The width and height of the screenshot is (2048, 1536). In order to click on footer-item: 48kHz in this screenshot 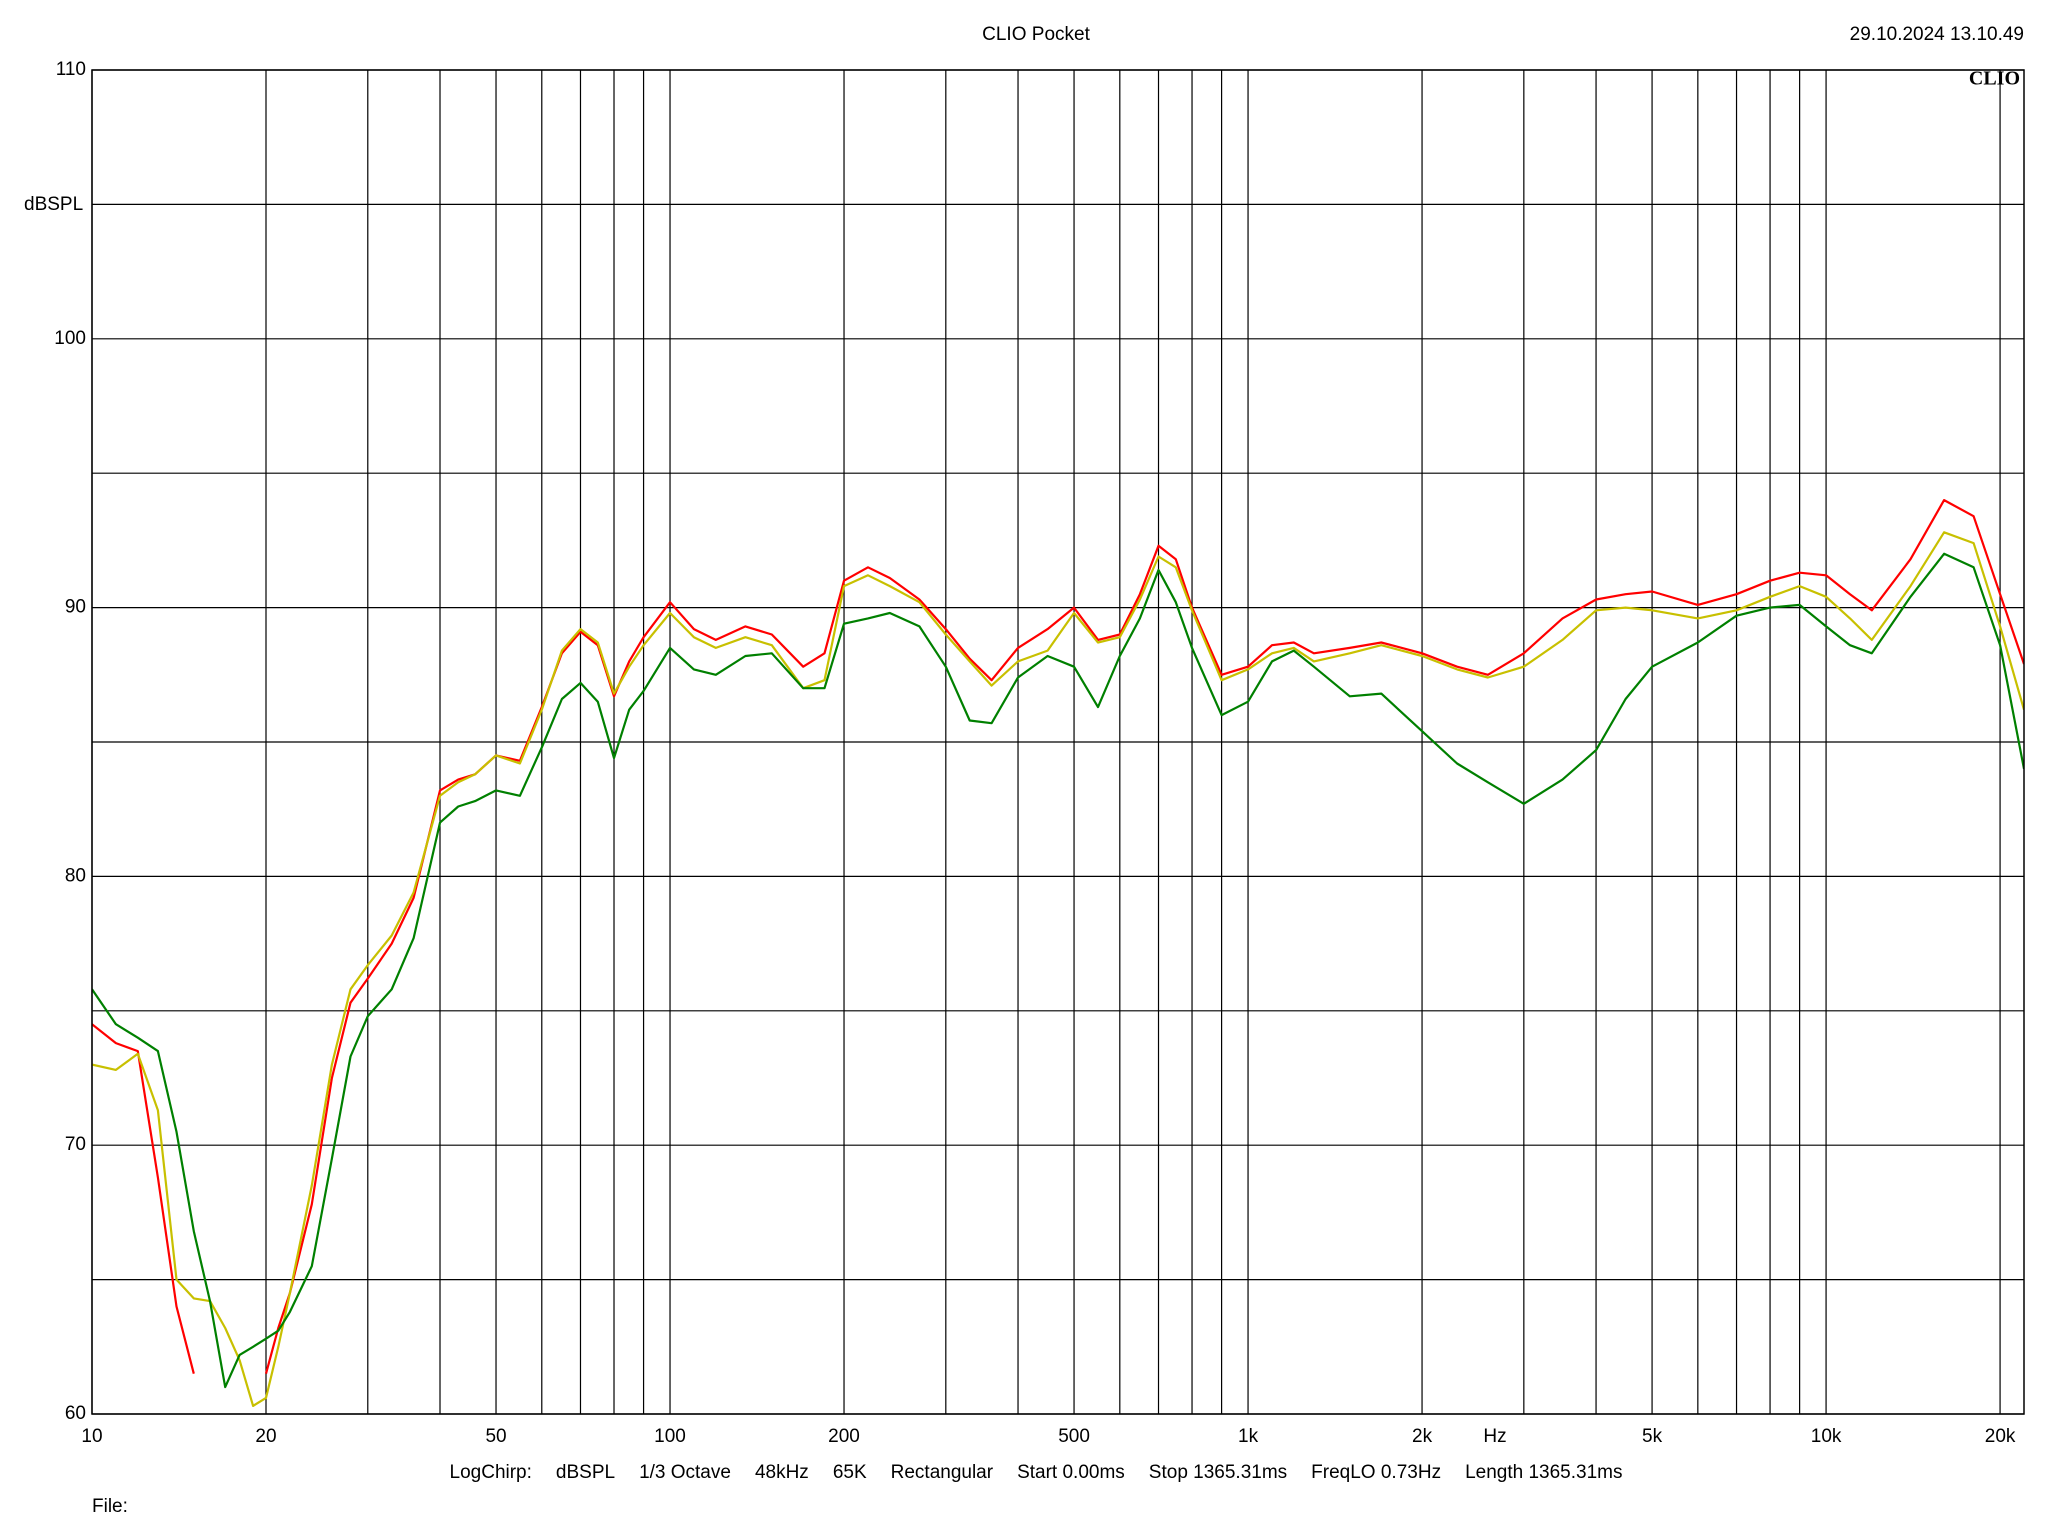, I will do `click(782, 1472)`.